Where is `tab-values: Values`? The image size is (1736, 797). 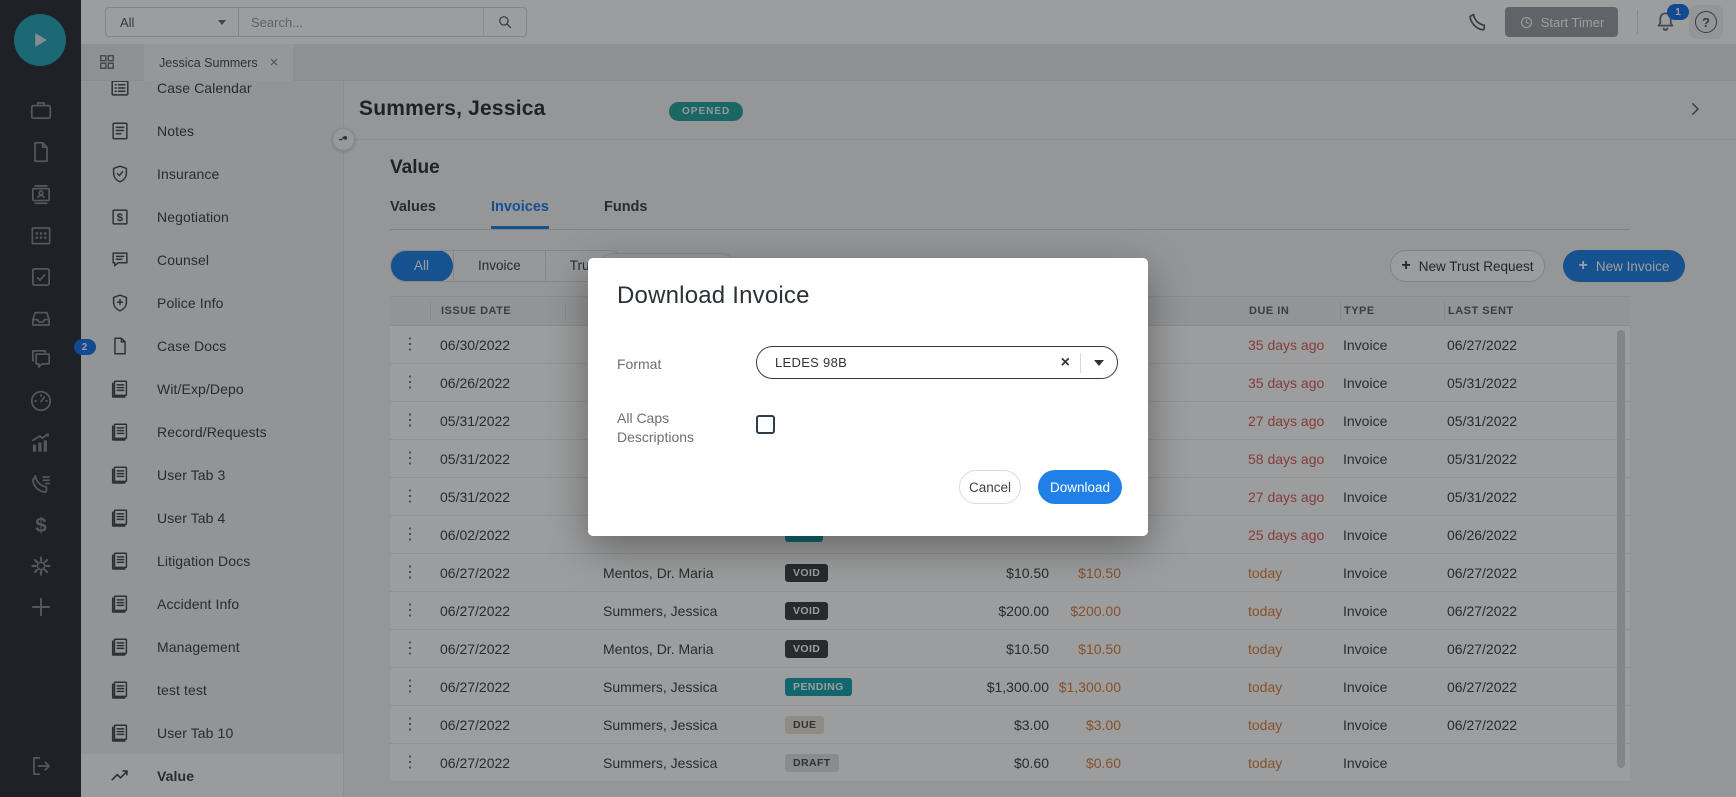
tab-values: Values is located at coordinates (413, 207).